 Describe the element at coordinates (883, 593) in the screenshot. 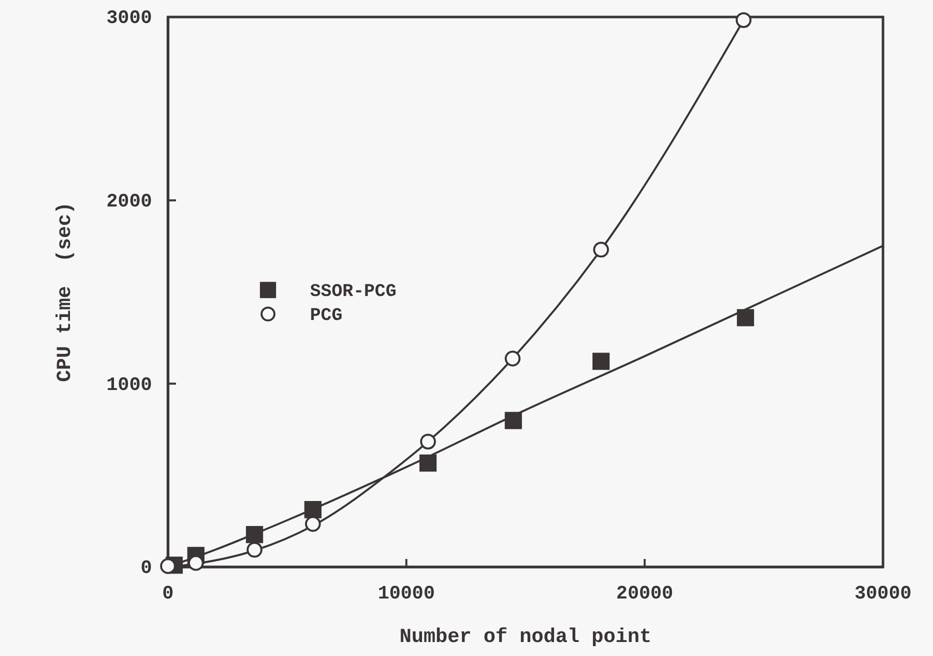

I see `x-tick-label: 30000` at that location.